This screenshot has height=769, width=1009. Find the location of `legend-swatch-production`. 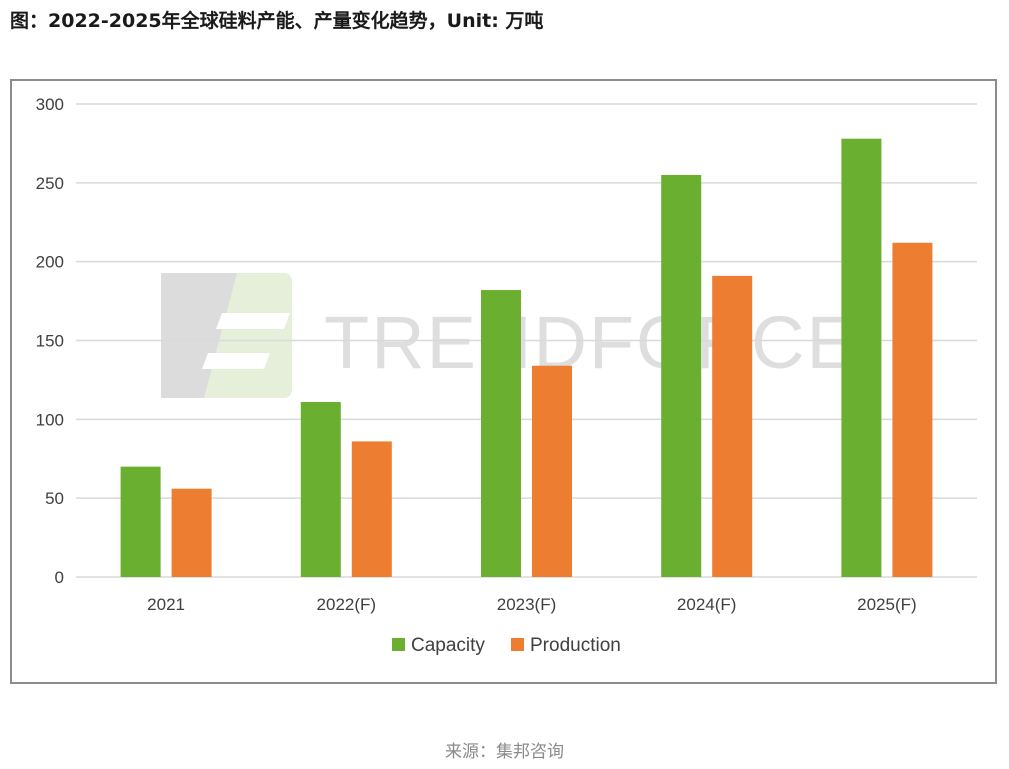

legend-swatch-production is located at coordinates (517, 644).